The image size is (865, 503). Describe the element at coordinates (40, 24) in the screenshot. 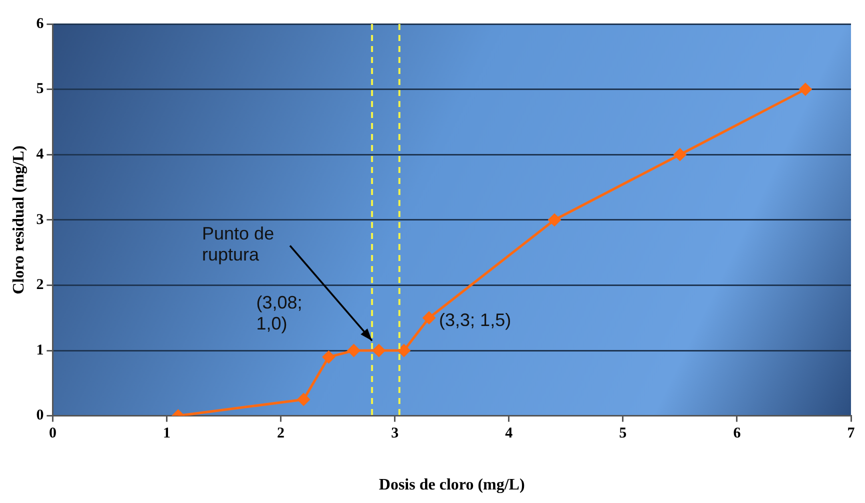

I see `y-tick-label: 6` at that location.